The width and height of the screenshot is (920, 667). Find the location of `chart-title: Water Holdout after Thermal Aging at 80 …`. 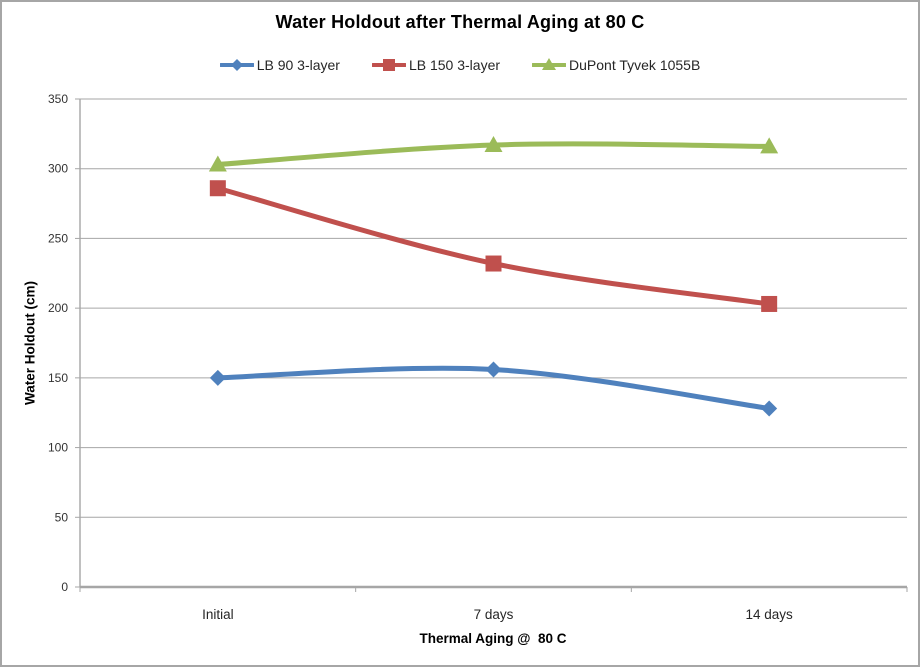

chart-title: Water Holdout after Thermal Aging at 80 … is located at coordinates (460, 22).